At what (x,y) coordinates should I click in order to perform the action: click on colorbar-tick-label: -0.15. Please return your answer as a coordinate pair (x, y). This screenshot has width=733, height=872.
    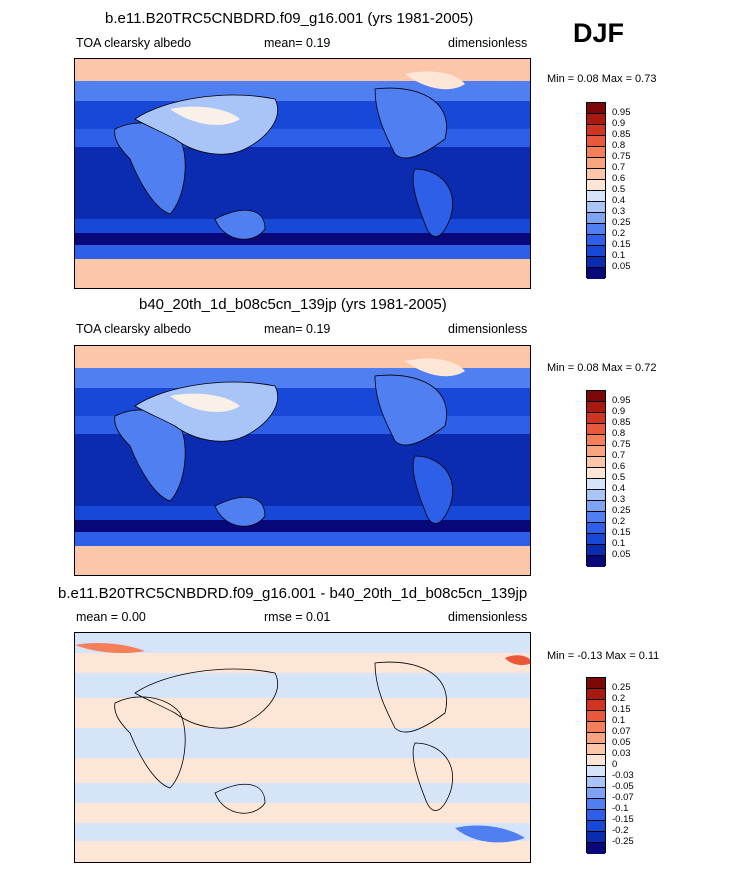
    Looking at the image, I should click on (623, 819).